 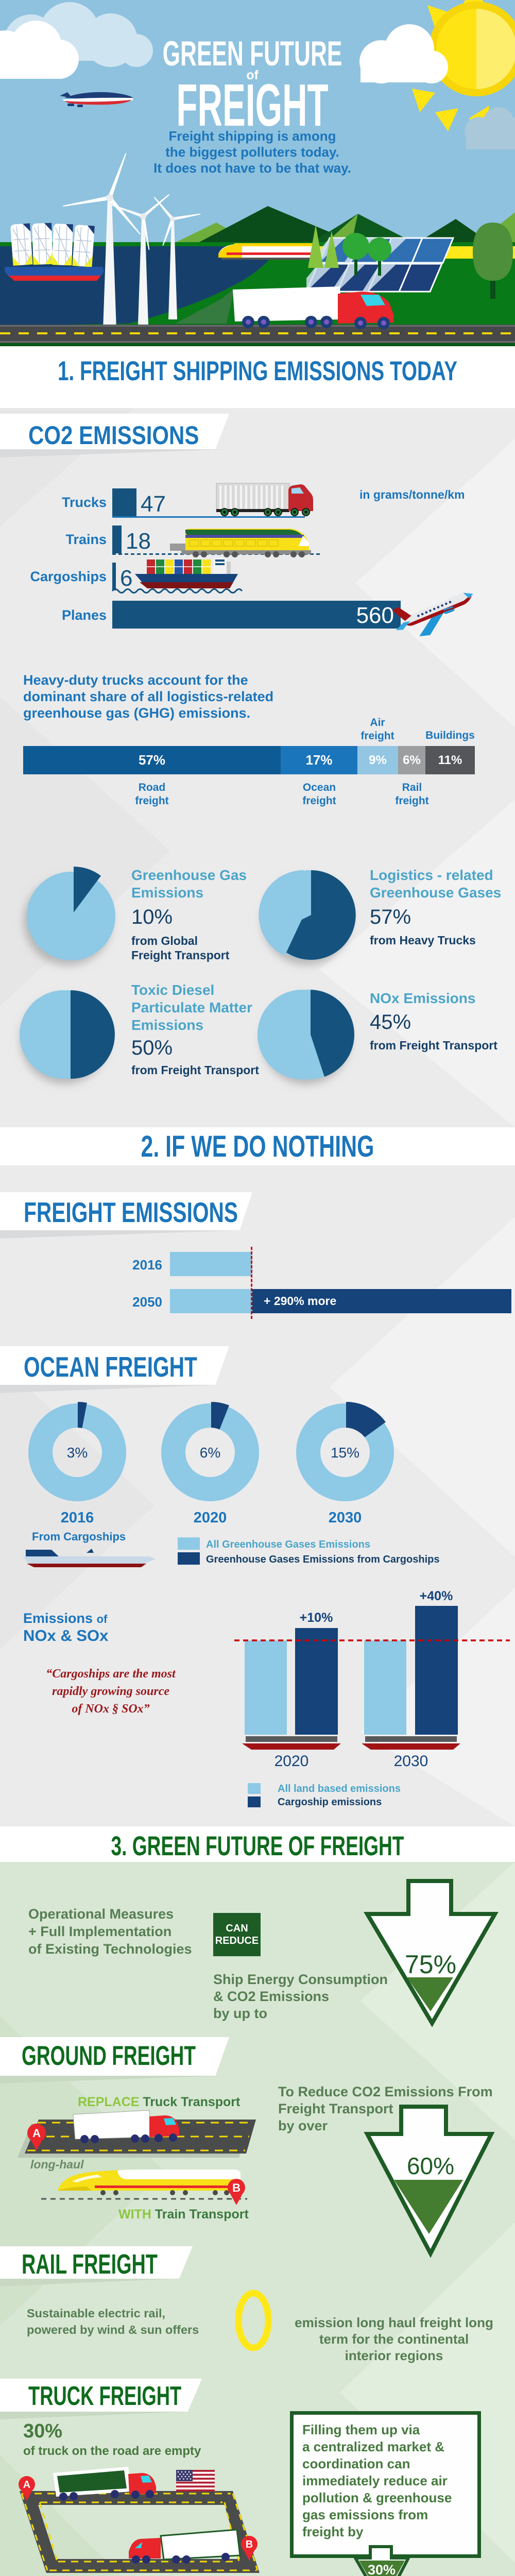 I want to click on svg-text: 47, so click(x=153, y=504).